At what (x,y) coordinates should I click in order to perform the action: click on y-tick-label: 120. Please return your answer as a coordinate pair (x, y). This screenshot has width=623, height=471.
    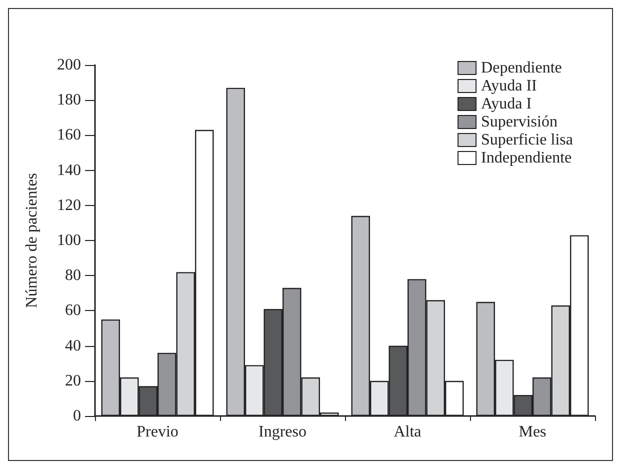
    Looking at the image, I should click on (69, 205).